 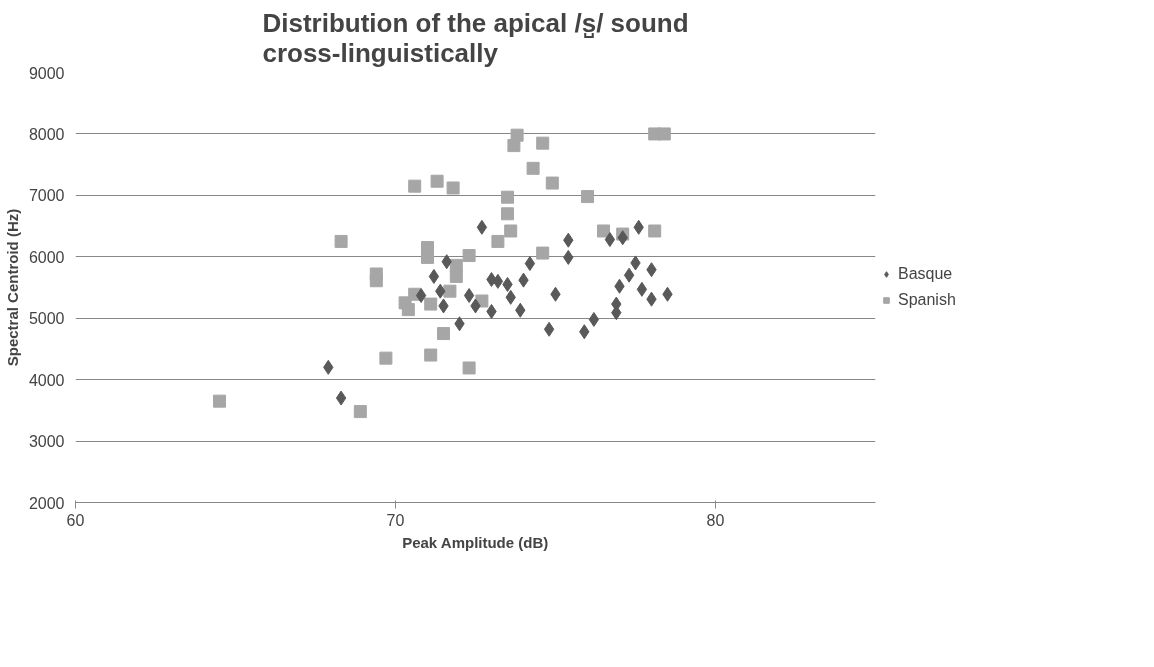 I want to click on x-tick-label: 70, so click(x=395, y=520).